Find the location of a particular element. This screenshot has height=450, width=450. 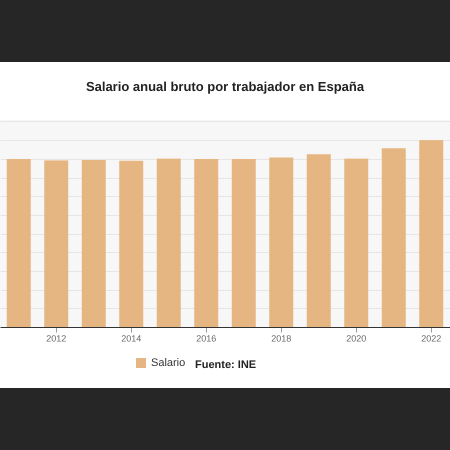

x-tick-label: 2016 is located at coordinates (206, 339).